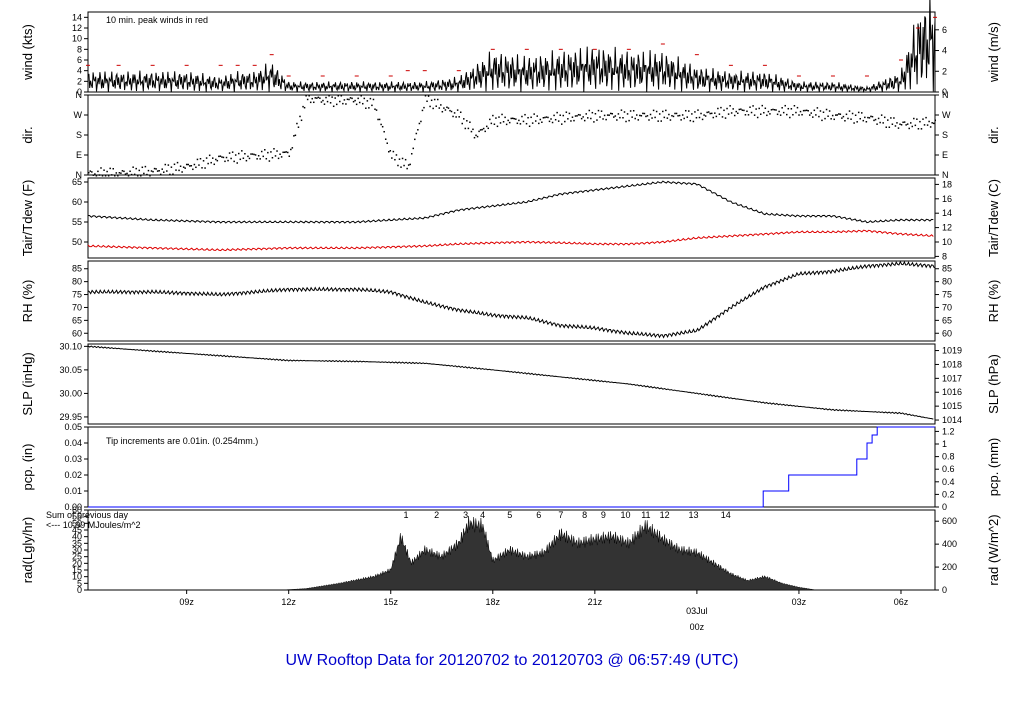  Describe the element at coordinates (946, 115) in the screenshot. I see `y-tick-label-right: W` at that location.